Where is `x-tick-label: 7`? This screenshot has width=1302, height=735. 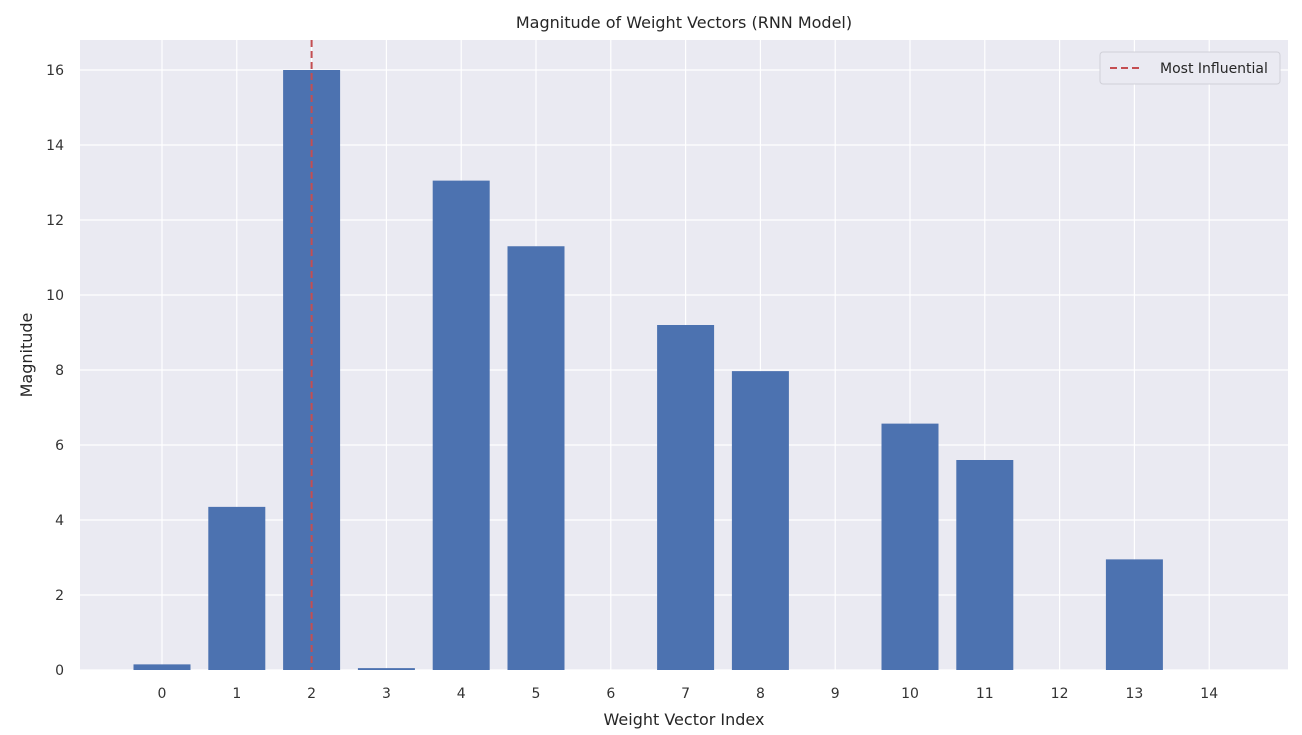
x-tick-label: 7 is located at coordinates (685, 694).